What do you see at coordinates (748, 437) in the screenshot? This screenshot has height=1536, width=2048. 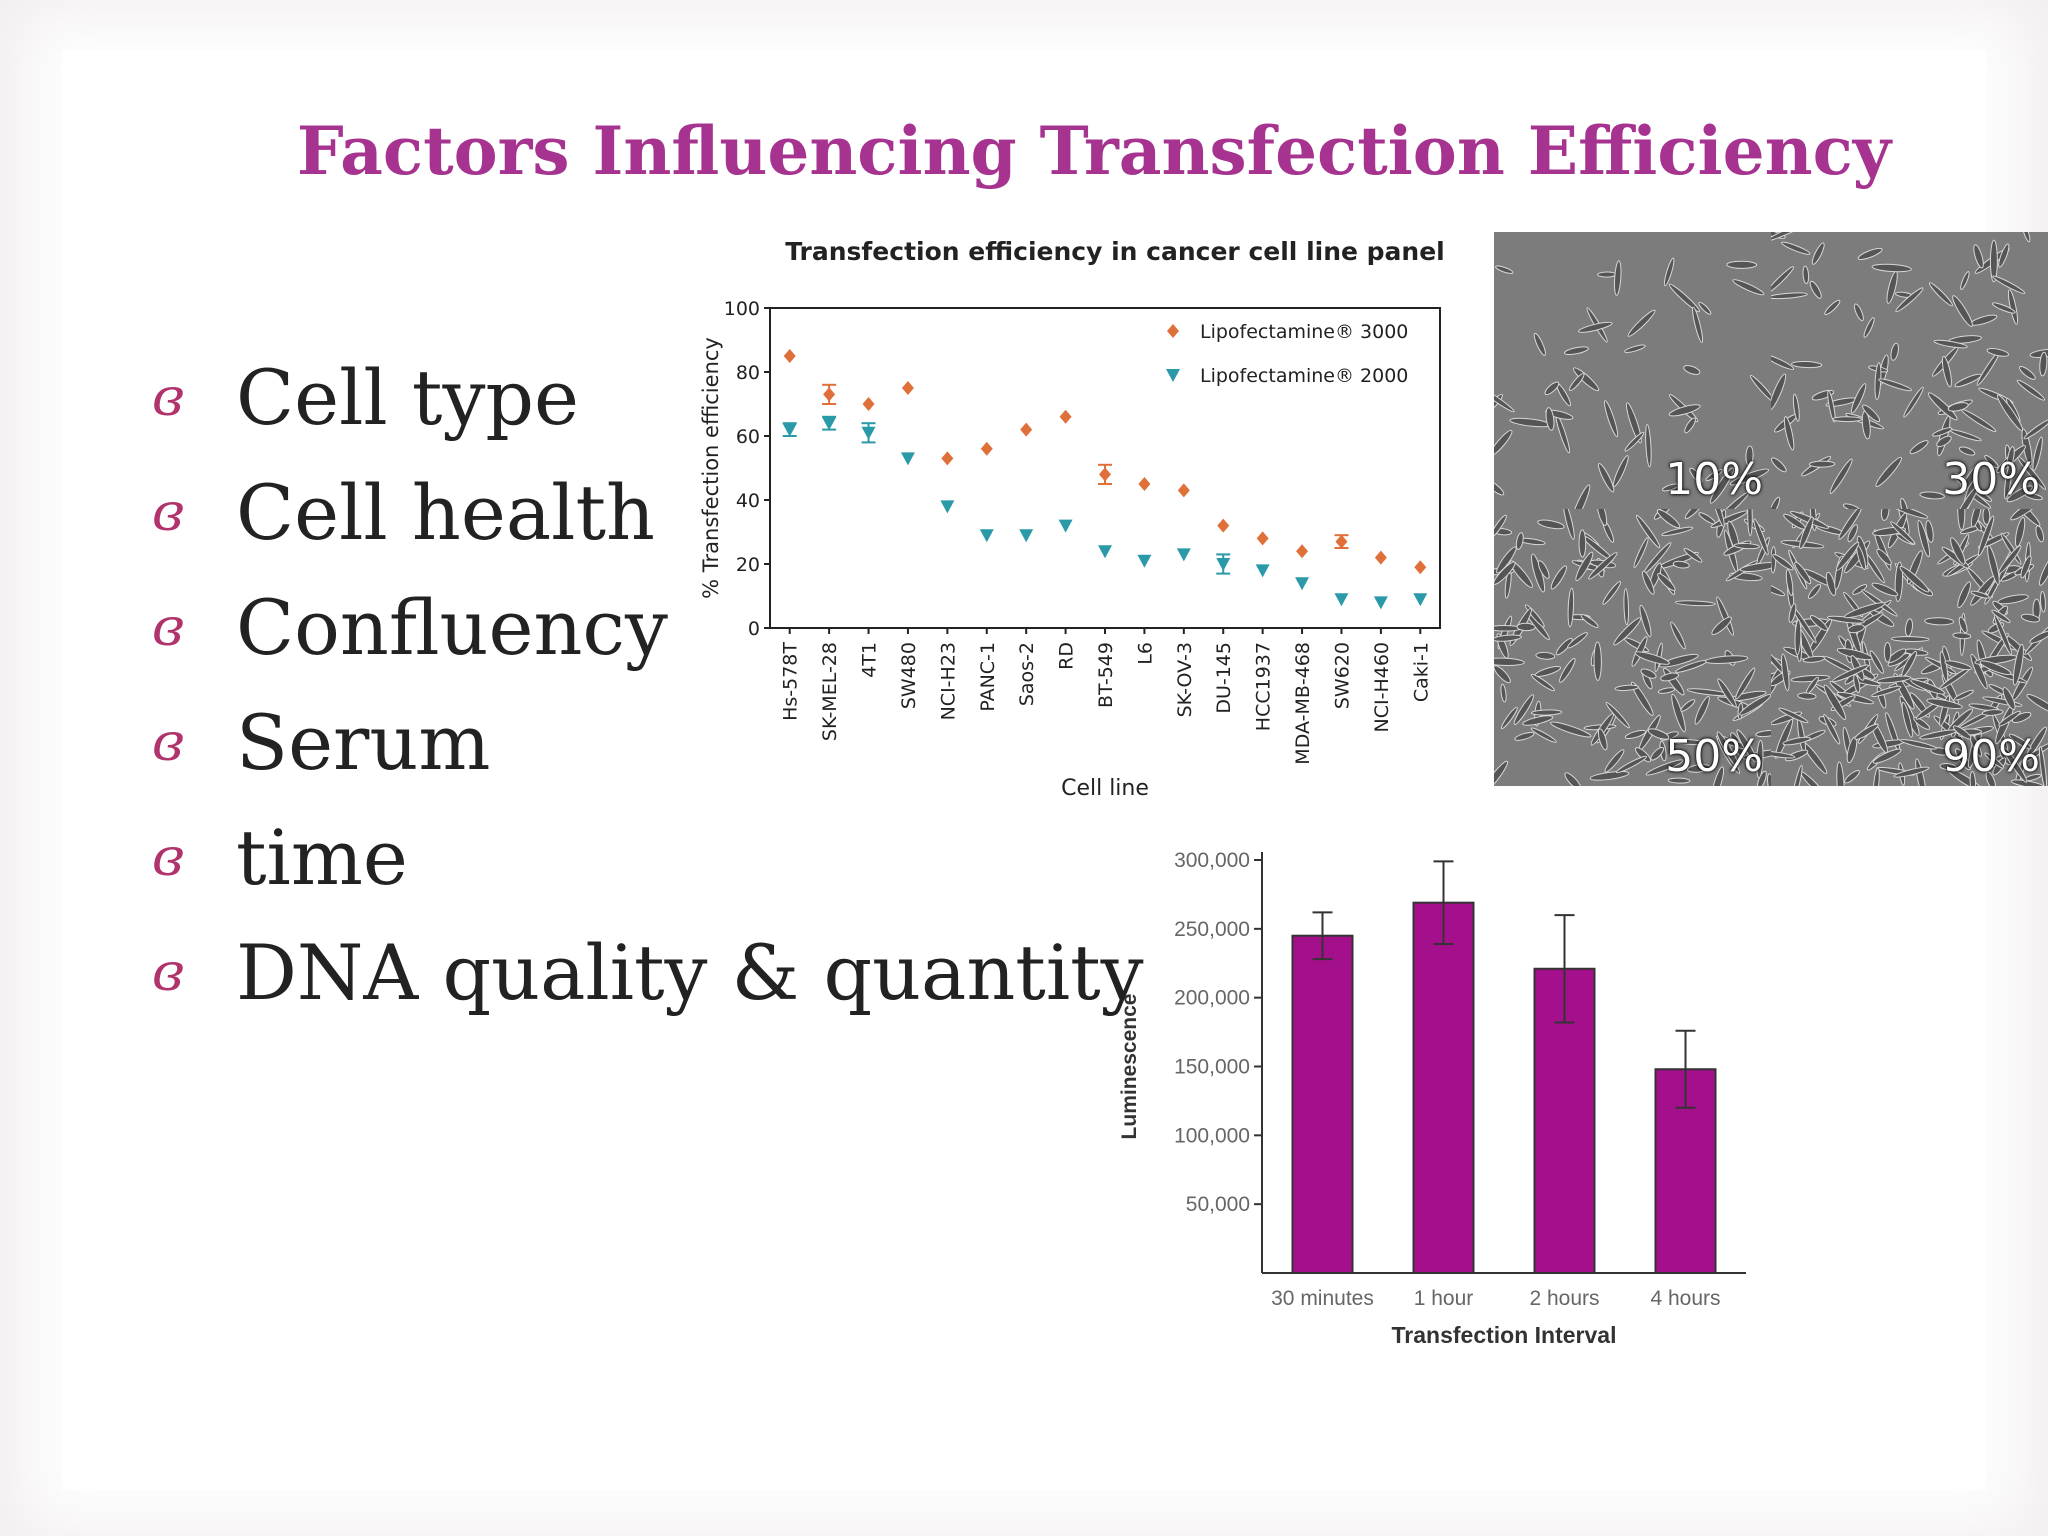 I see `y-tick-label: 60` at bounding box center [748, 437].